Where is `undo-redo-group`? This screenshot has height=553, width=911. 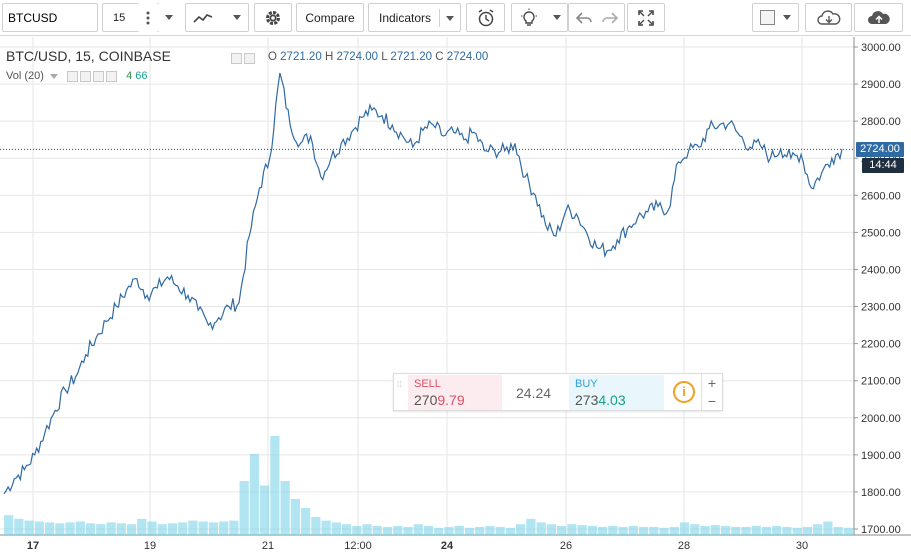 undo-redo-group is located at coordinates (596, 17).